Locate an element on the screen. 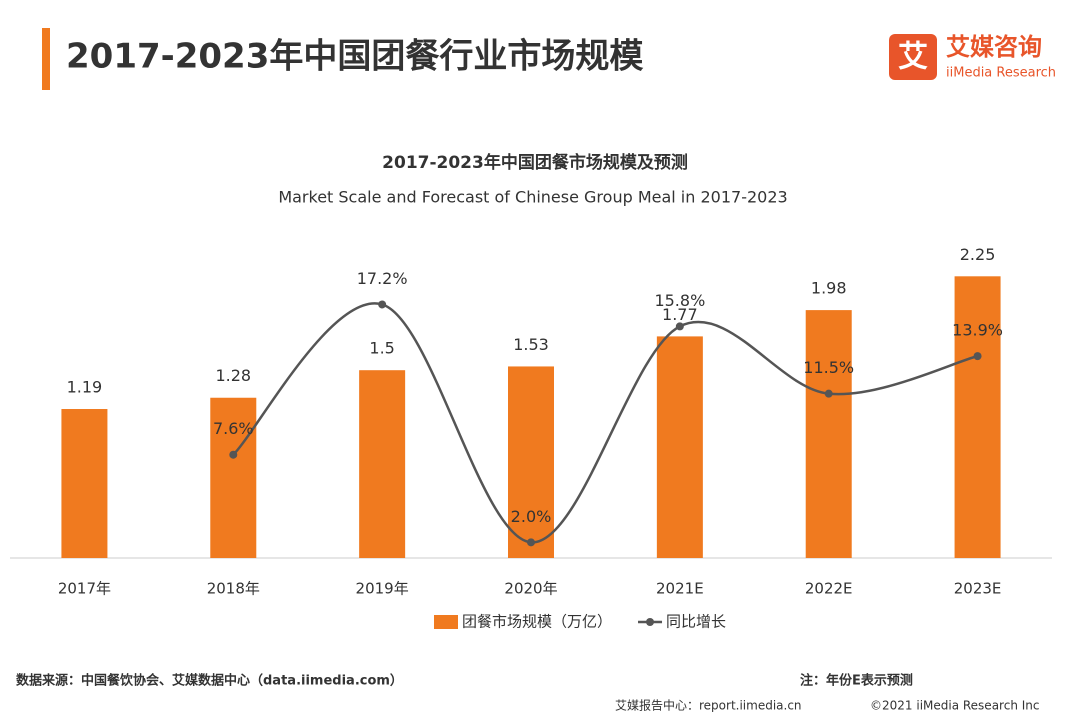 The image size is (1080, 720). x-tick-label: 2017年 is located at coordinates (84, 589).